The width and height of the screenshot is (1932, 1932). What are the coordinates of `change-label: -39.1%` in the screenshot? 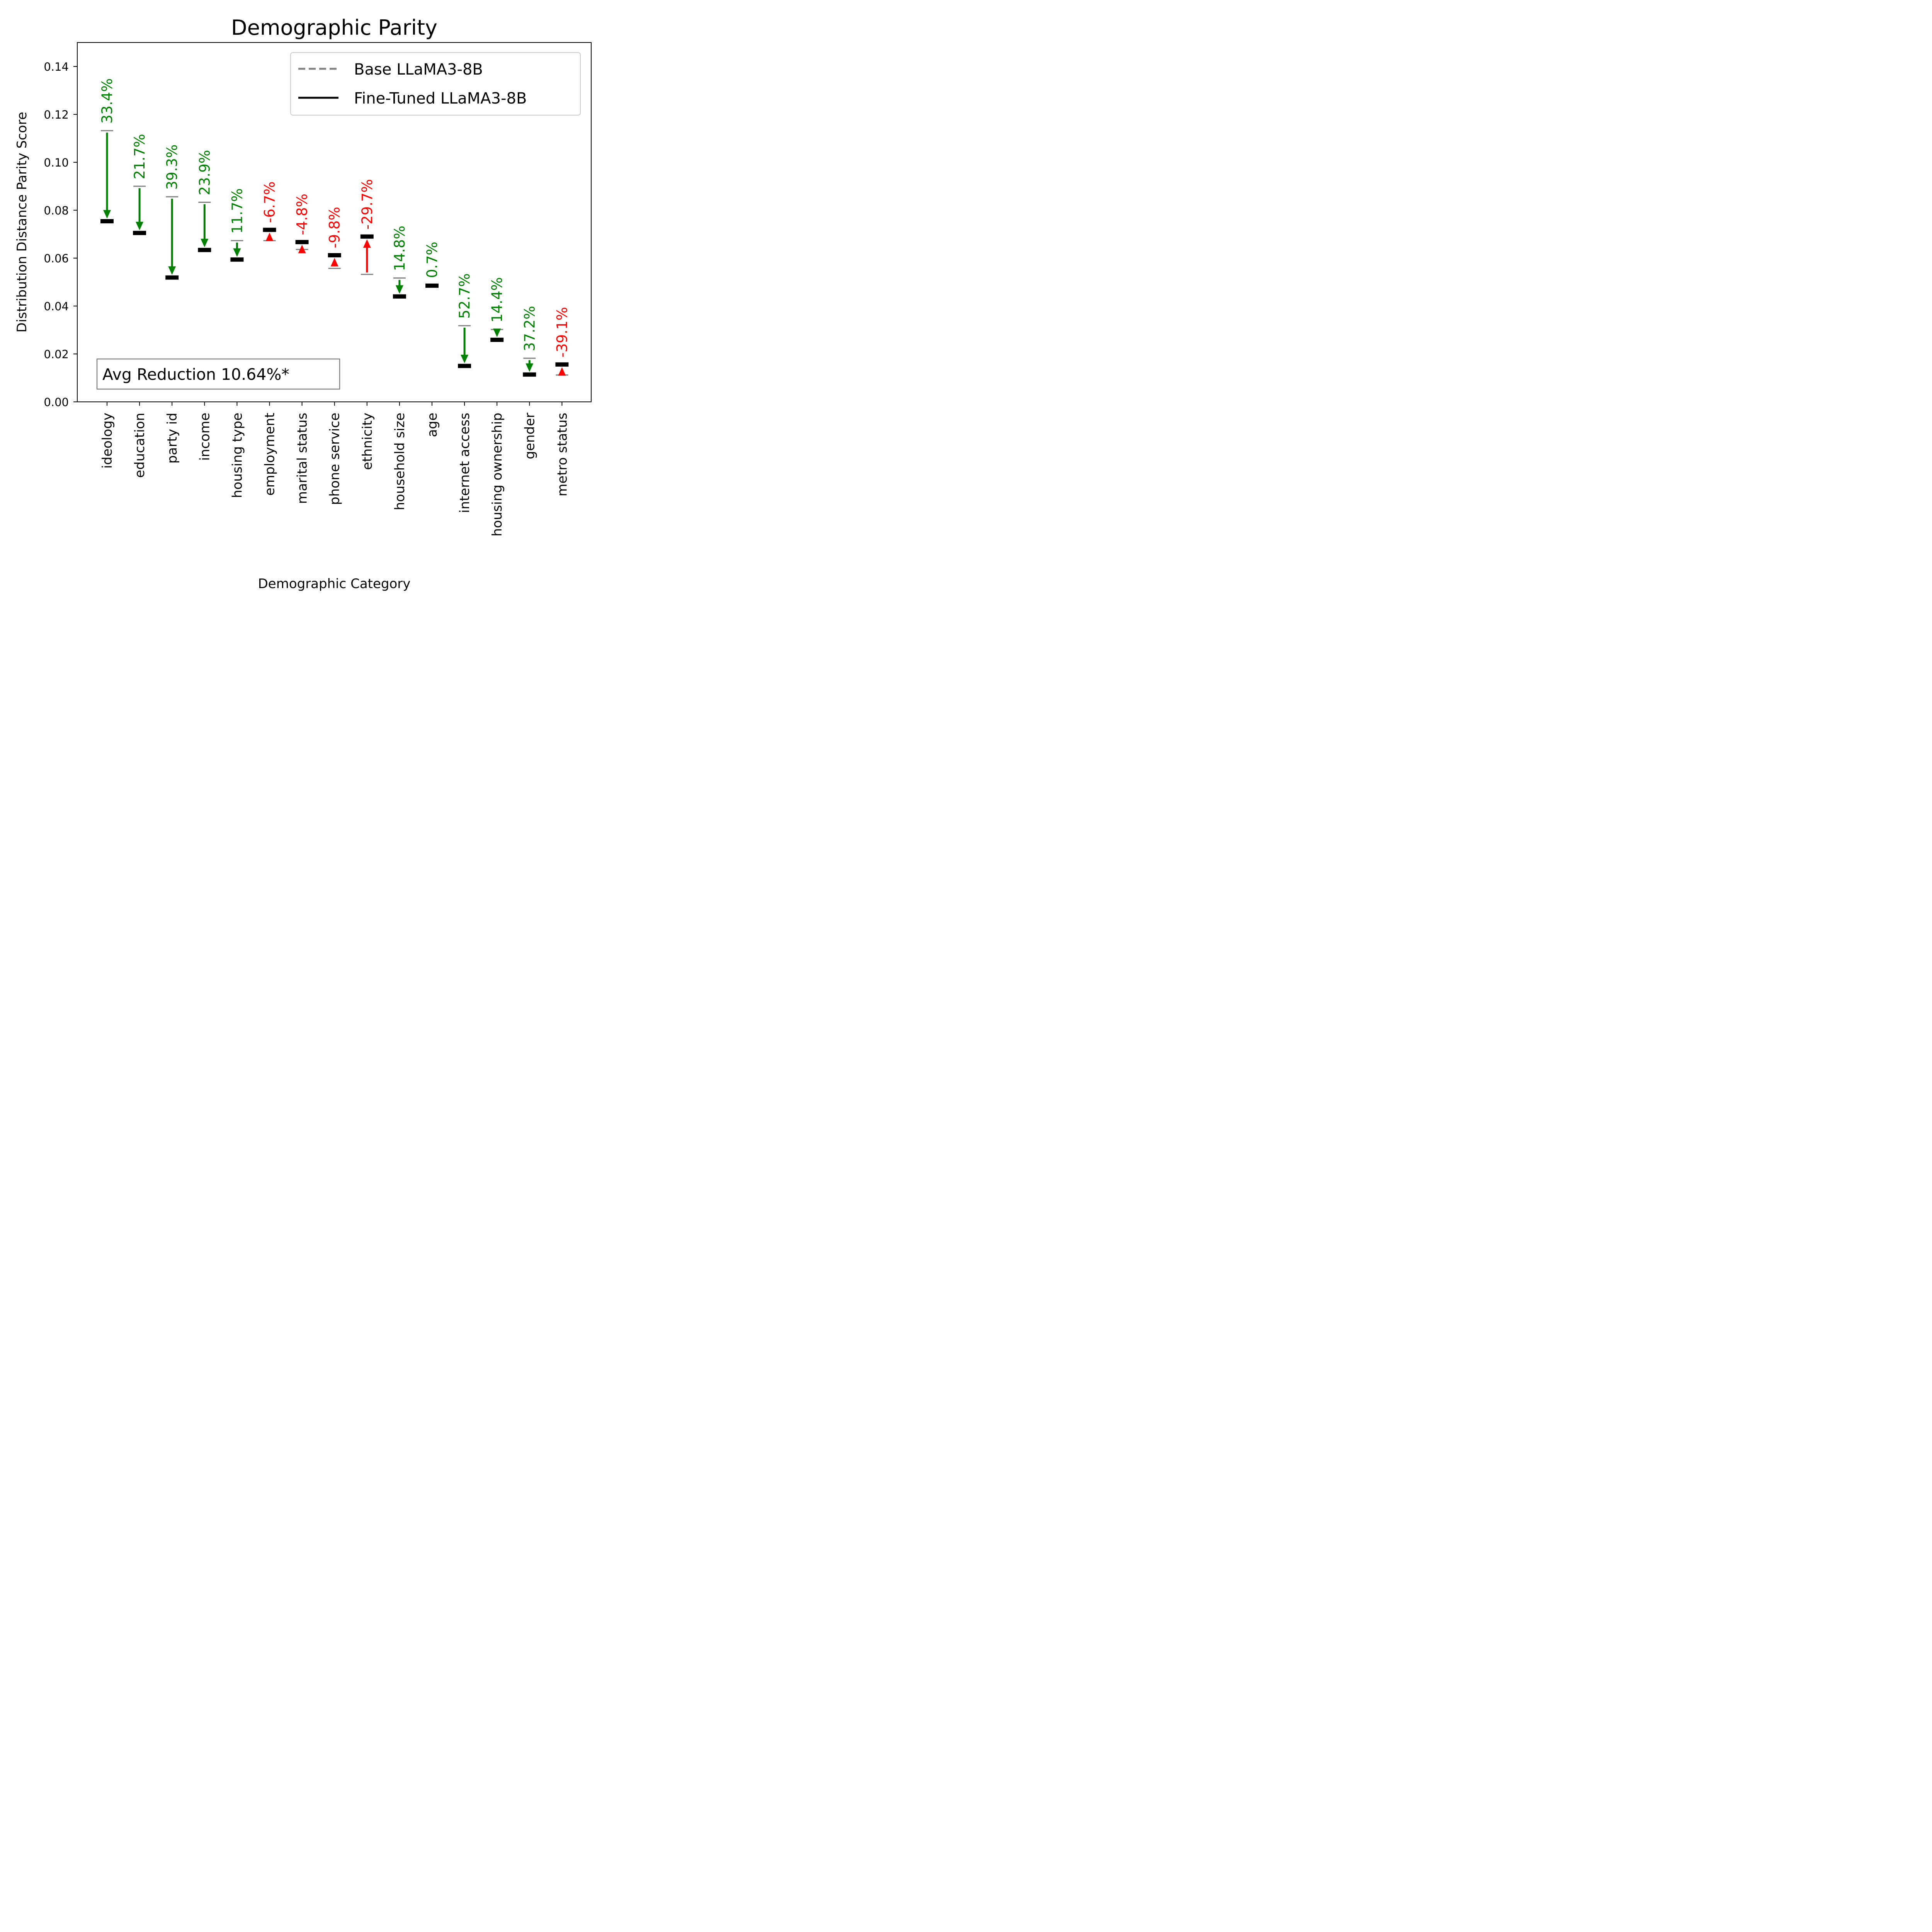 It's located at (562, 332).